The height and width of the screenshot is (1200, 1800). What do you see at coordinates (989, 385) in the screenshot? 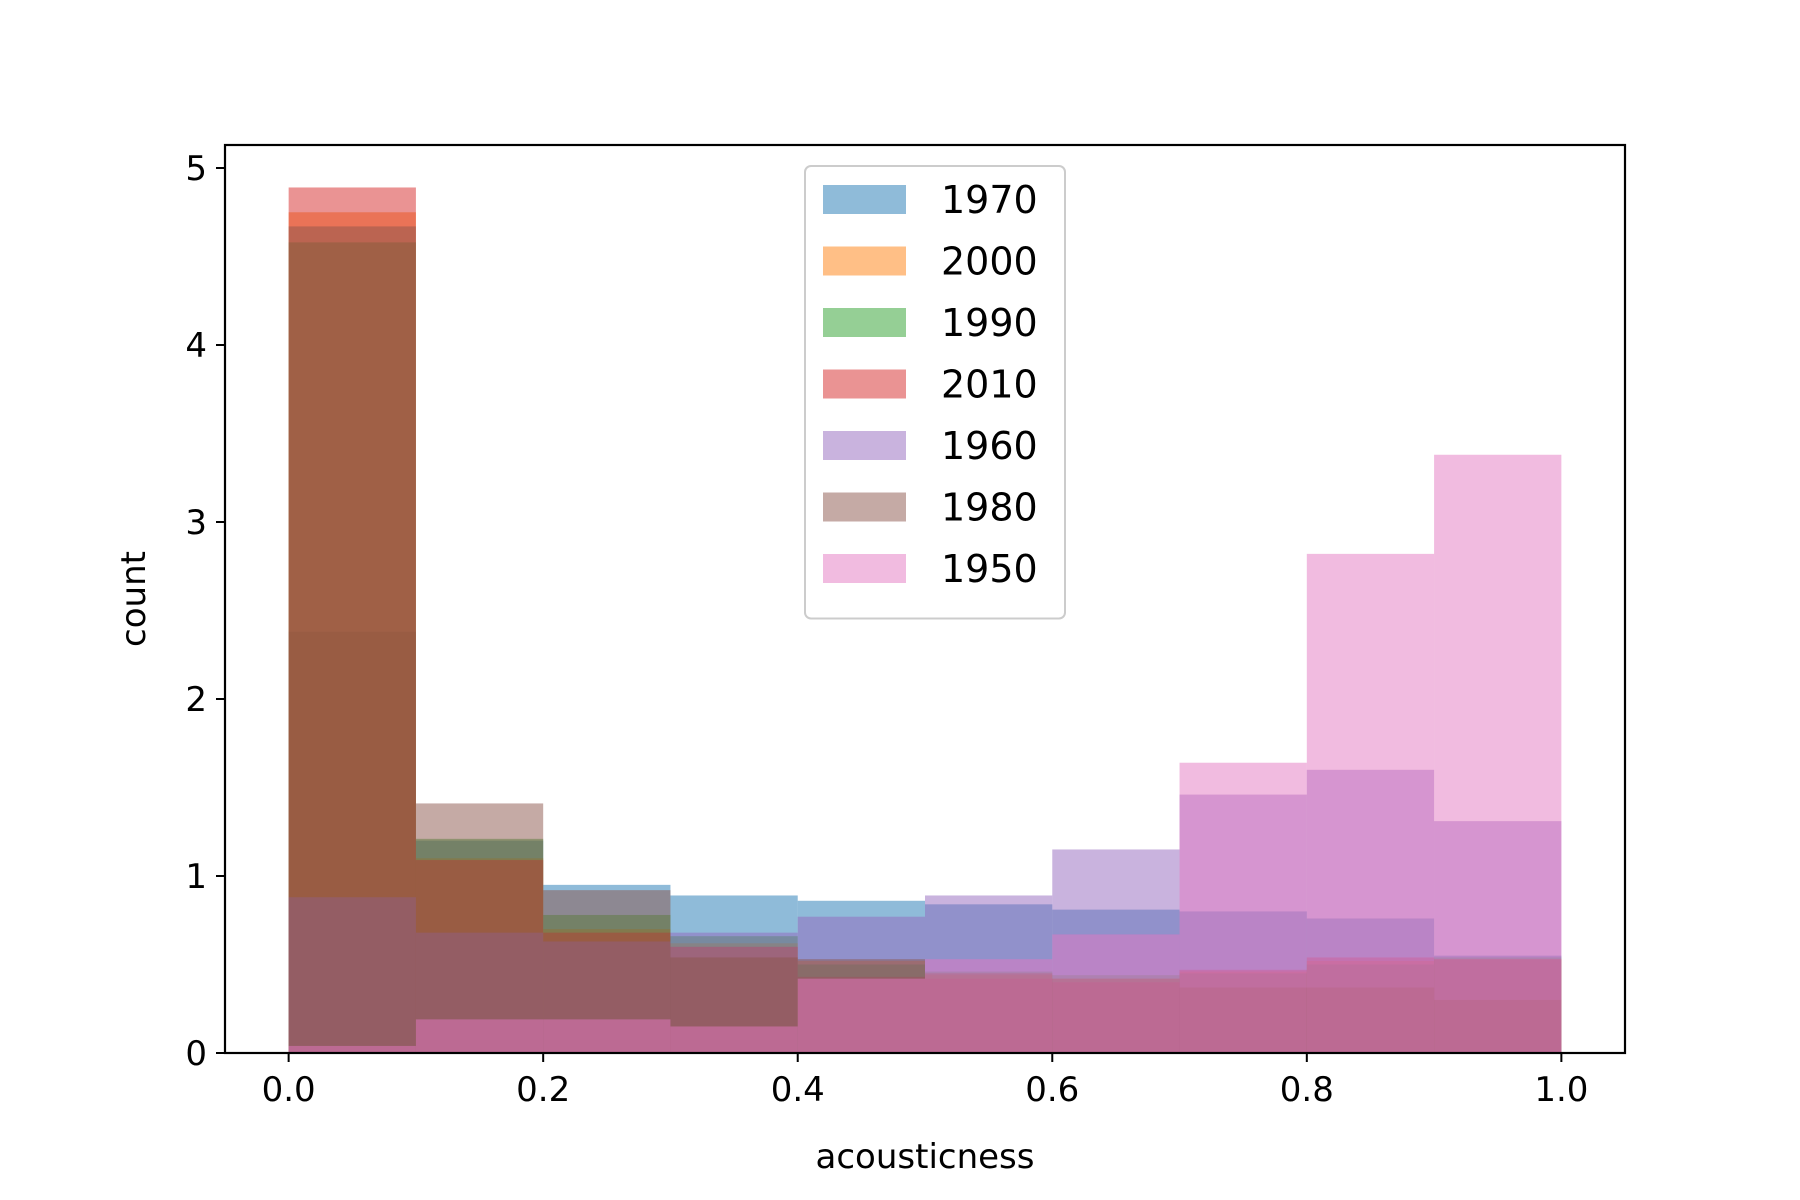
I see `legend-label-2010: 2010` at bounding box center [989, 385].